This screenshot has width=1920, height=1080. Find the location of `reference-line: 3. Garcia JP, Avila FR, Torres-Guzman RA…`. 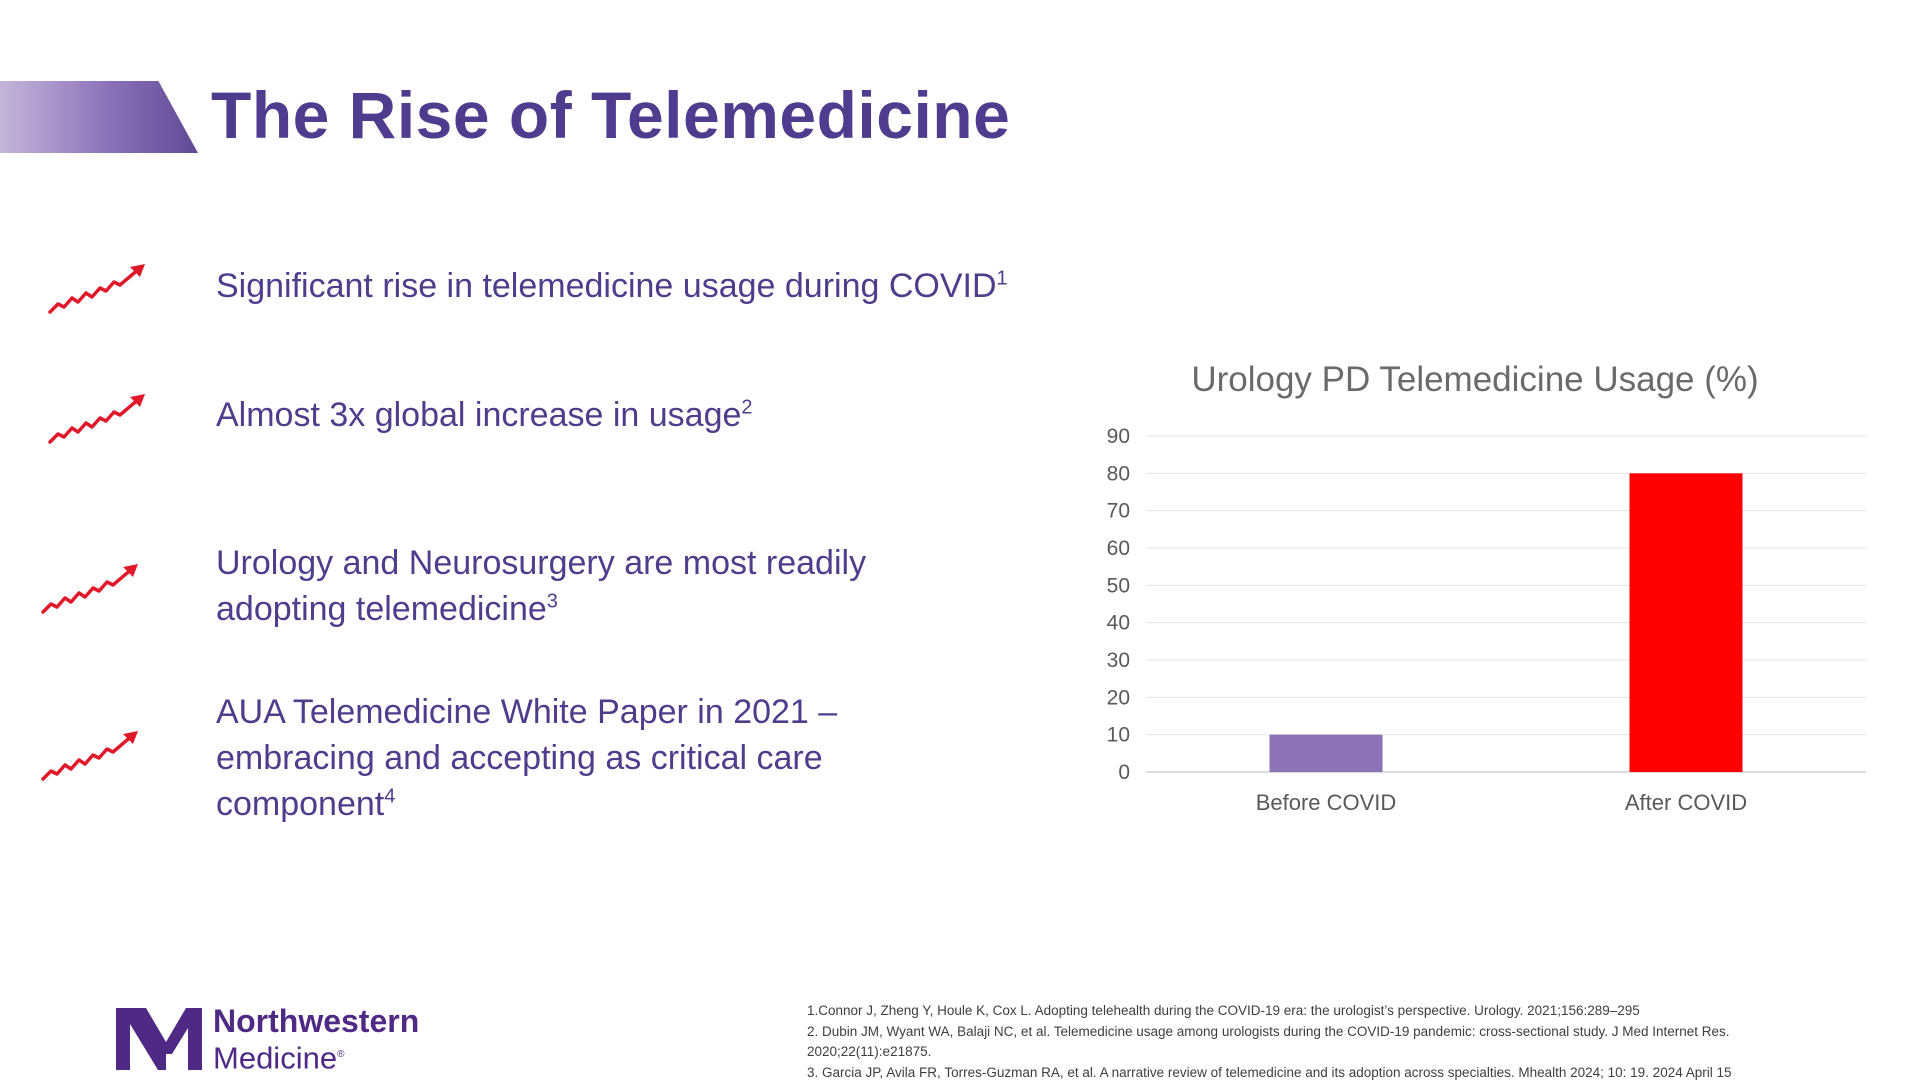

reference-line: 3. Garcia JP, Avila FR, Torres-Guzman RA… is located at coordinates (1269, 1072).